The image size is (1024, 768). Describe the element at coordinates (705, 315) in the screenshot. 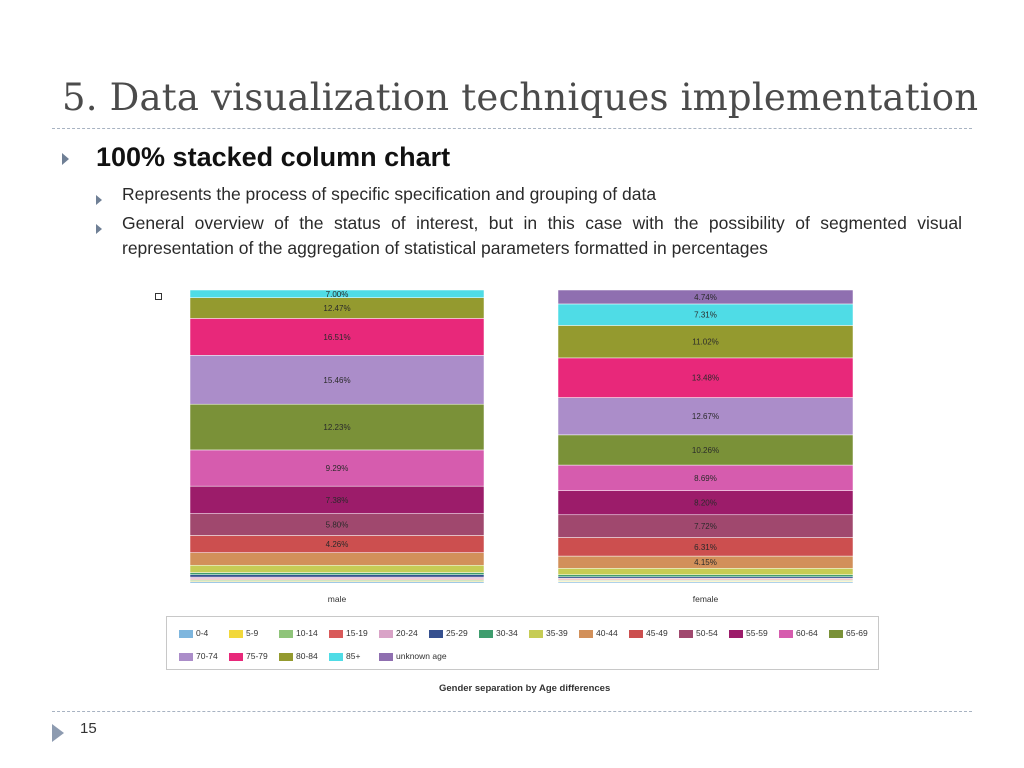

I see `data-label-female: 7.31%` at that location.